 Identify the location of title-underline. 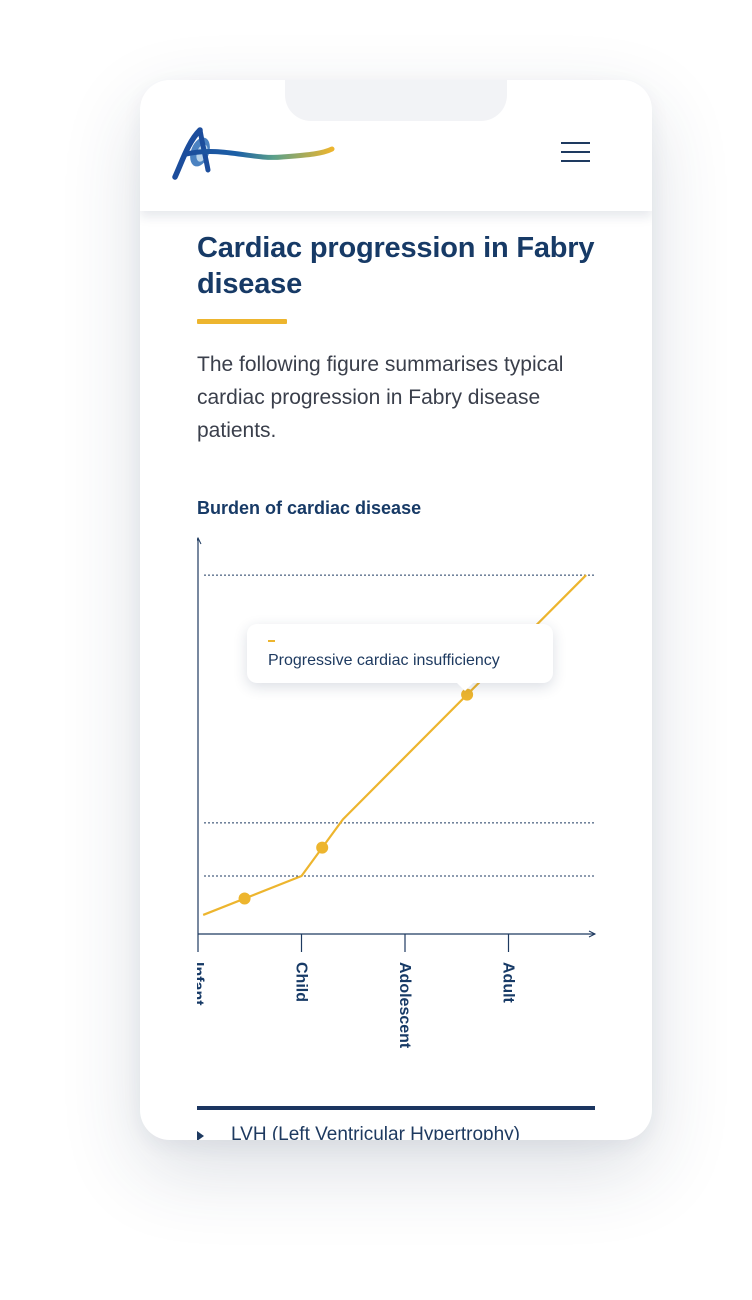
(242, 321).